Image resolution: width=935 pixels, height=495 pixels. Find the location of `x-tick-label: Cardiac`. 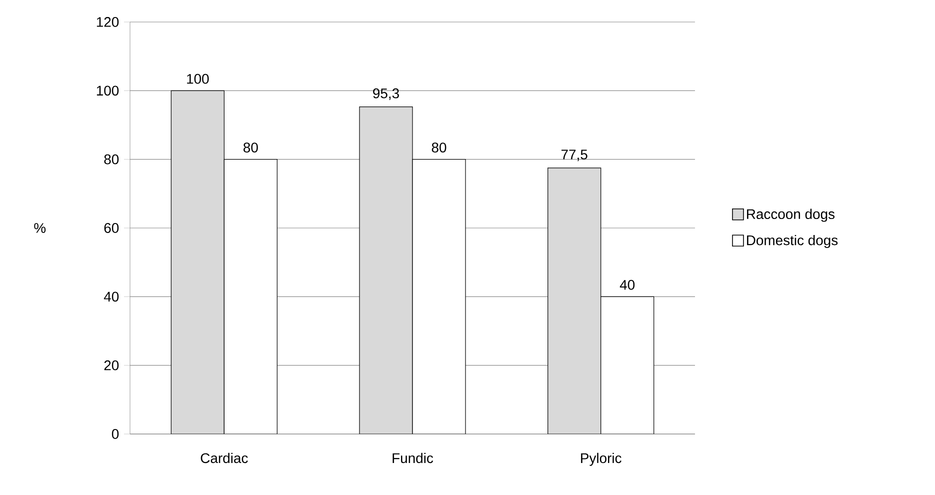

x-tick-label: Cardiac is located at coordinates (224, 458).